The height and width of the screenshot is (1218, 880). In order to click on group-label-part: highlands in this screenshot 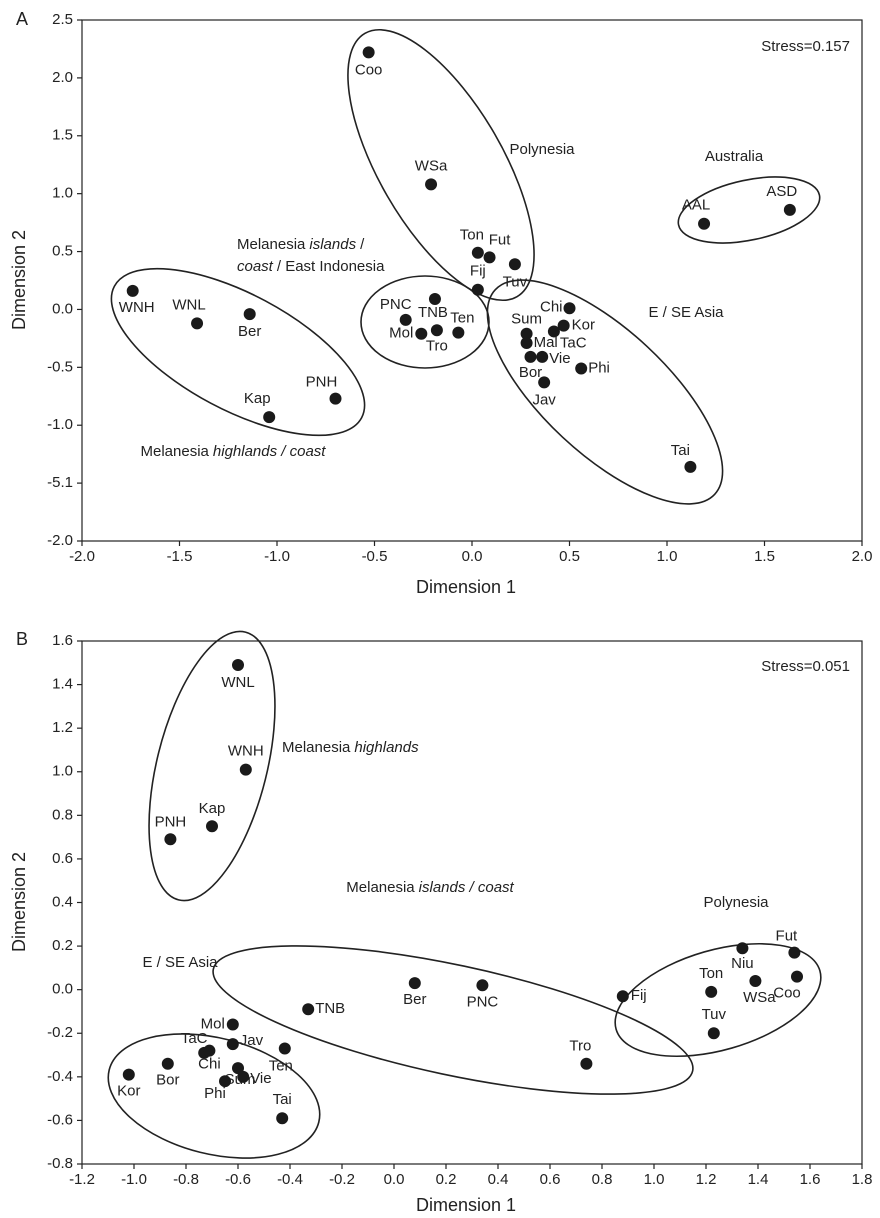, I will do `click(386, 747)`.